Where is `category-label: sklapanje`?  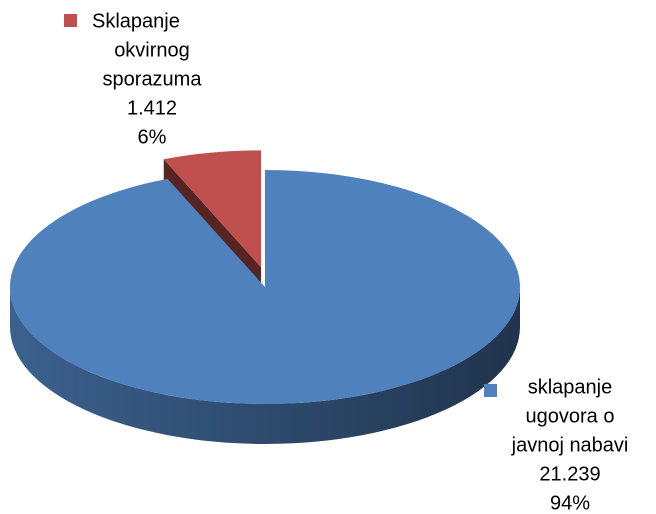
category-label: sklapanje is located at coordinates (570, 387).